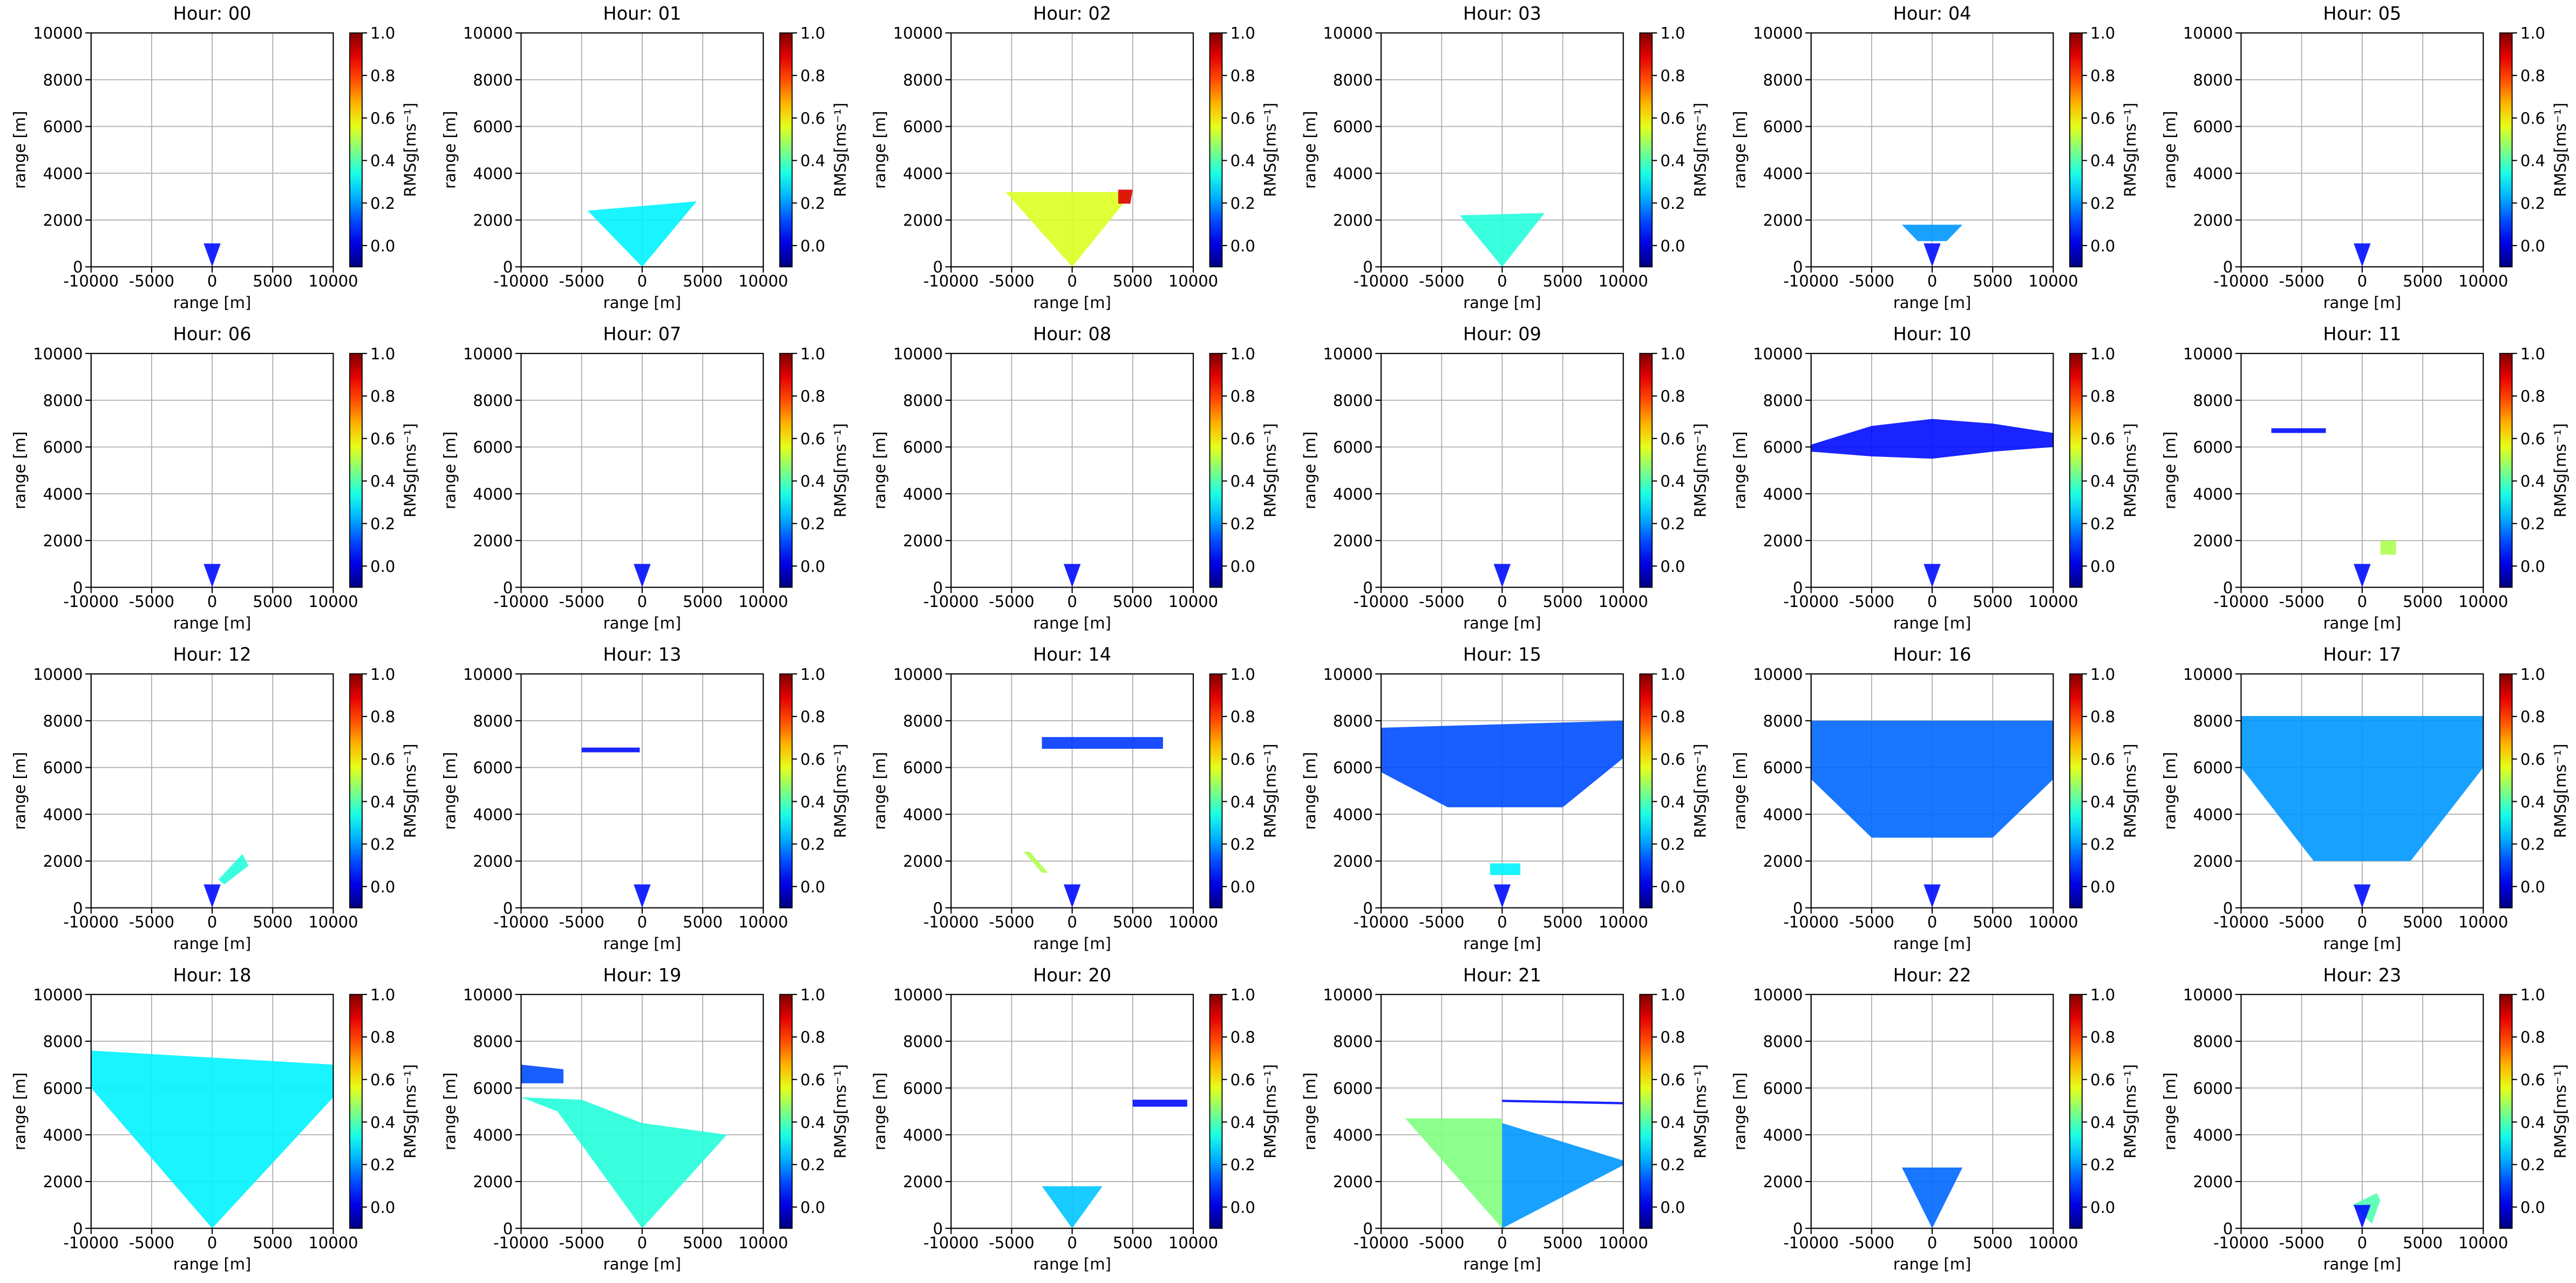 The width and height of the screenshot is (2576, 1283). What do you see at coordinates (212, 13) in the screenshot?
I see `subplot-title: Hour: 00` at bounding box center [212, 13].